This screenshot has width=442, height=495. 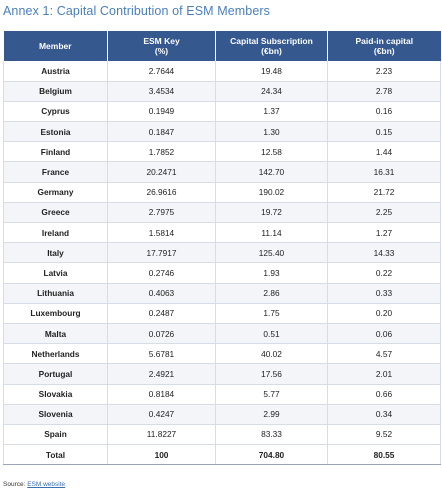 I want to click on member-cell: Ireland, so click(x=55, y=233).